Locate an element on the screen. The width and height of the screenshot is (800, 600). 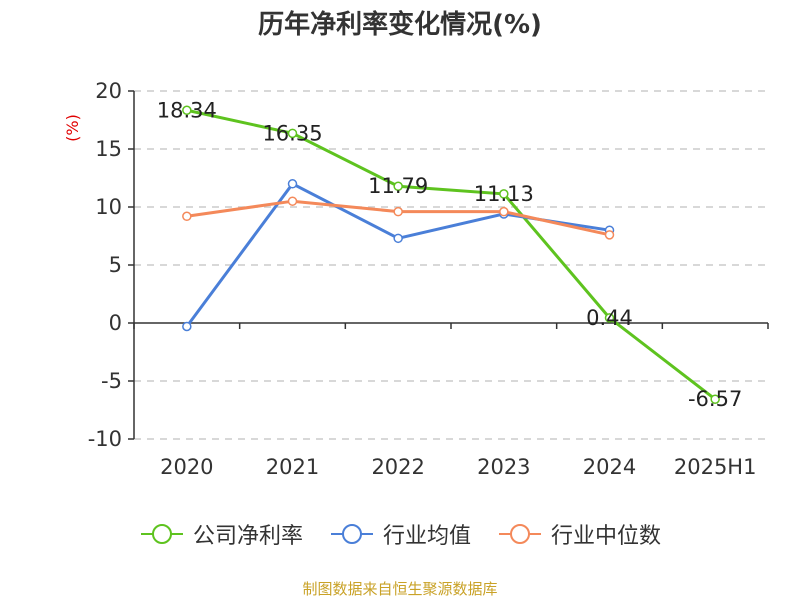
data-label: 11.79 is located at coordinates (398, 186).